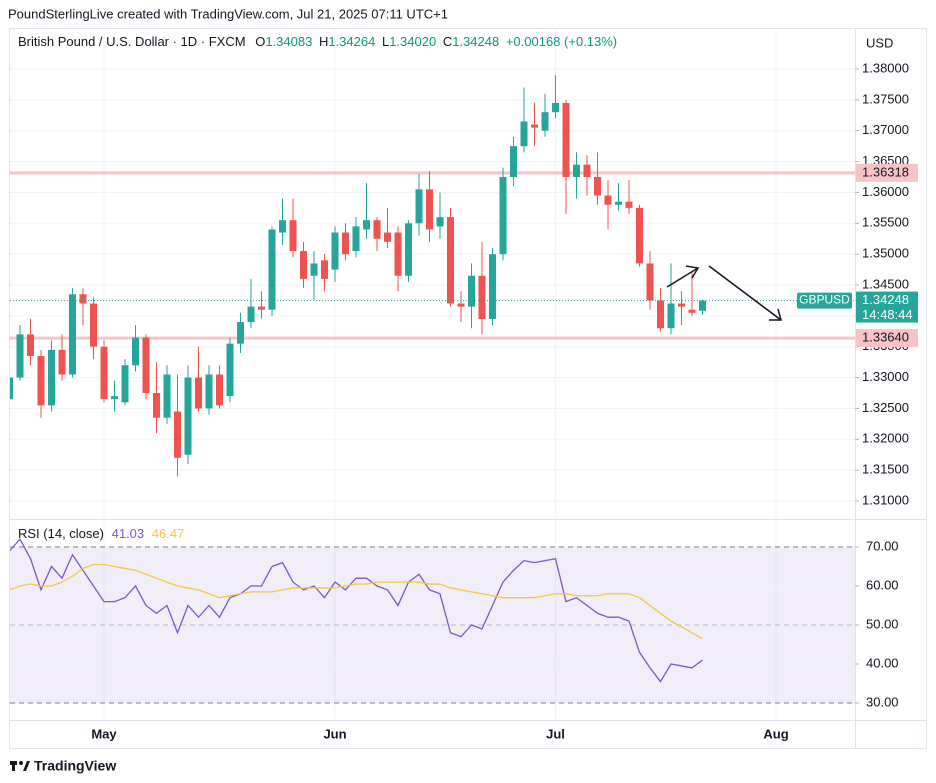 The width and height of the screenshot is (936, 783). I want to click on symbol-box, so click(824, 300).